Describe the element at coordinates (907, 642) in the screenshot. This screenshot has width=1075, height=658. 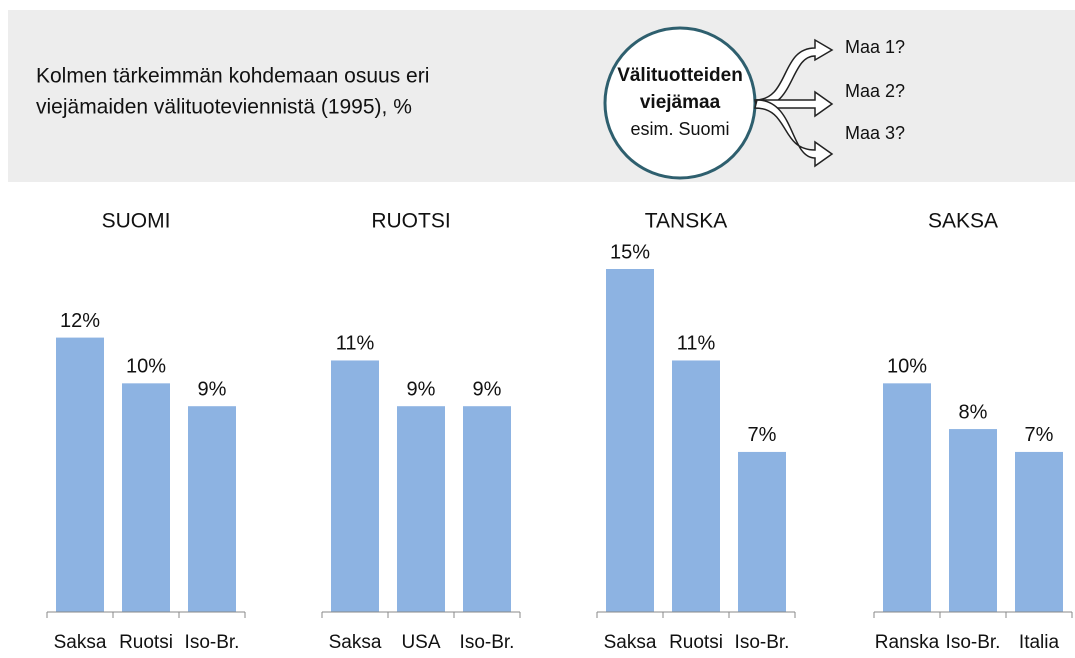
I see `x-tick-label: Ranska` at that location.